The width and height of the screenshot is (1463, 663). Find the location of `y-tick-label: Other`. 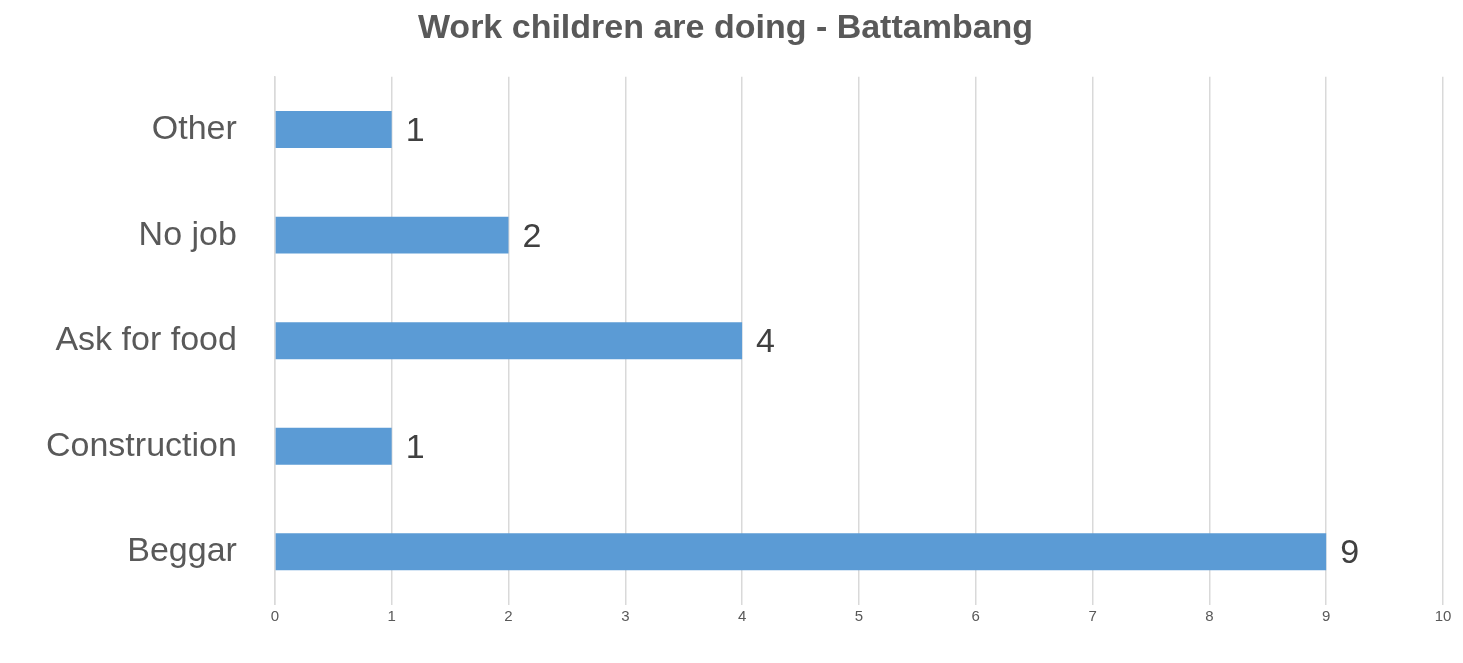

y-tick-label: Other is located at coordinates (194, 126).